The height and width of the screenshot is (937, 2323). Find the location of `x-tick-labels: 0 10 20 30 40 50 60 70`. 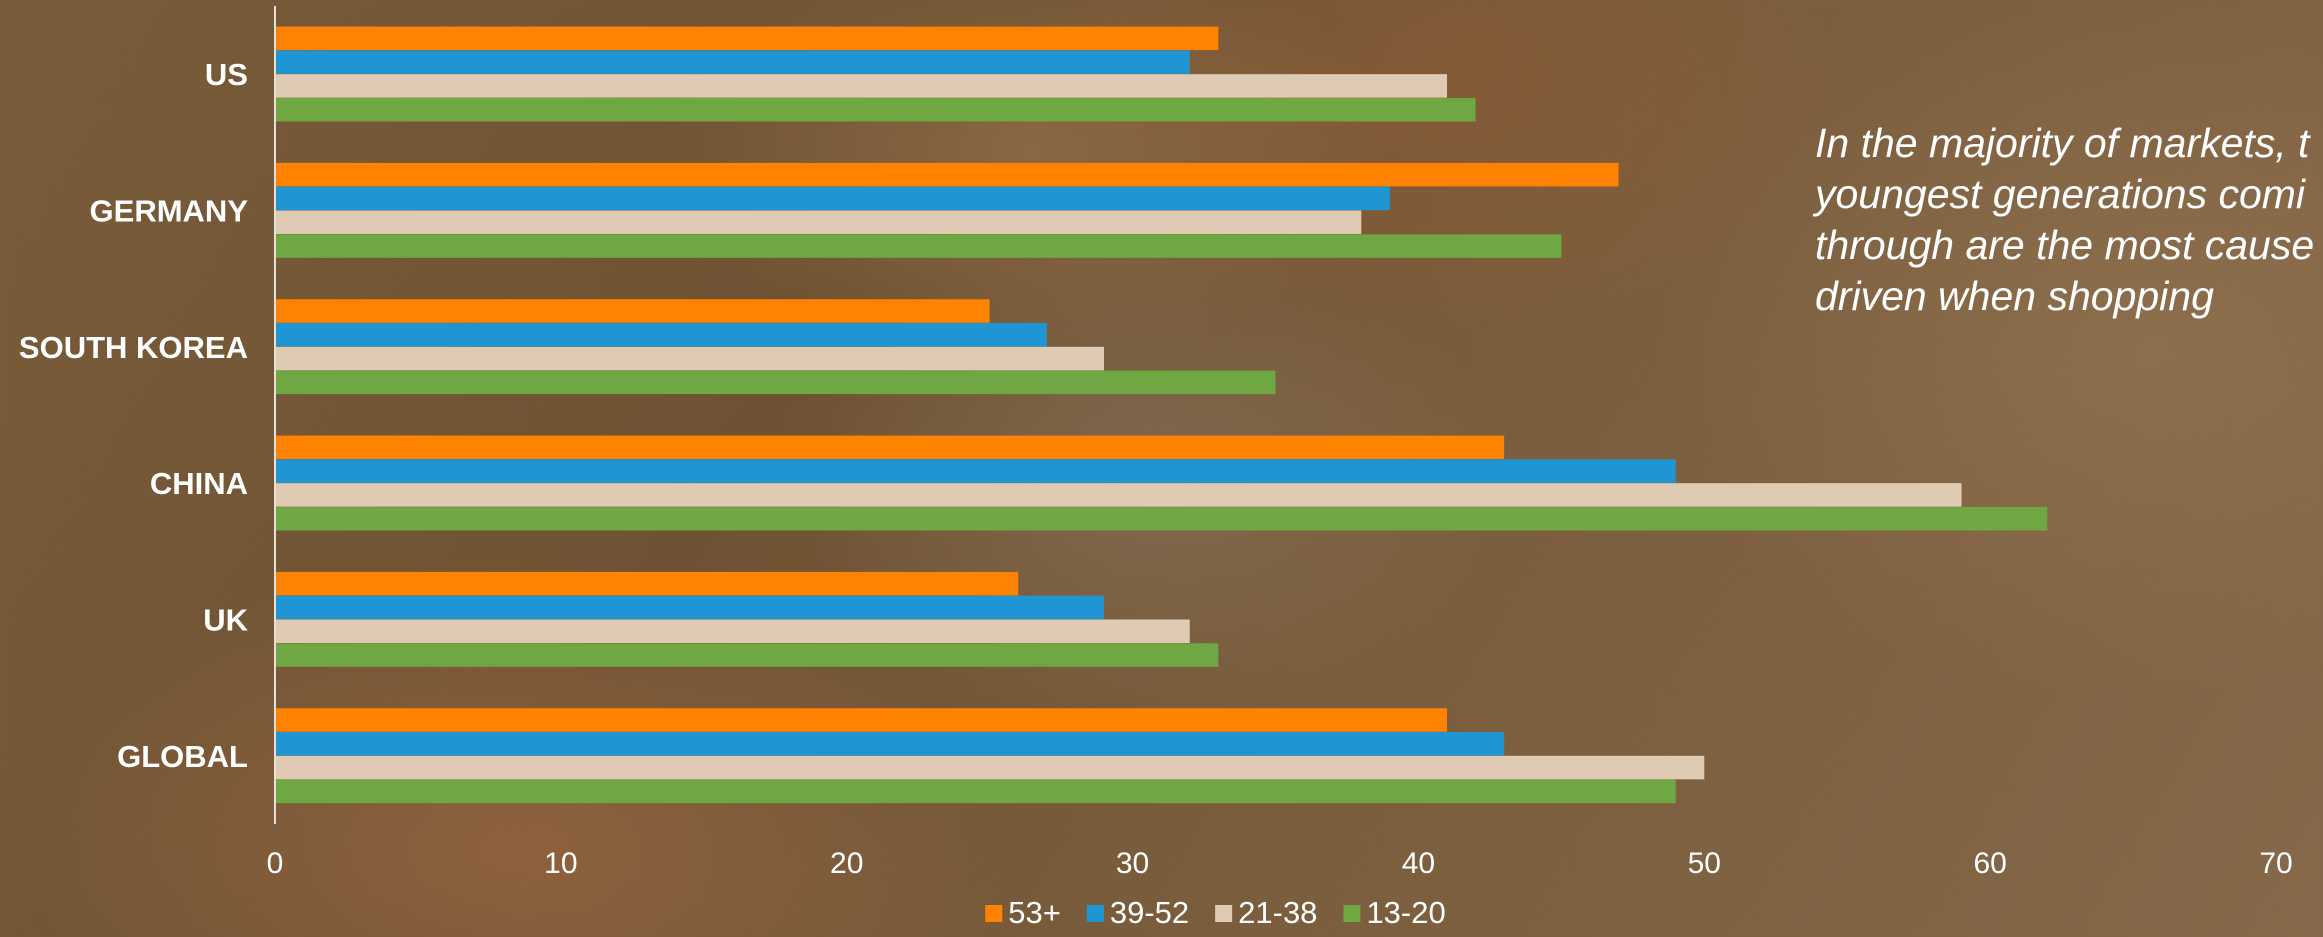

x-tick-labels: 0 10 20 30 40 50 60 70 is located at coordinates (1280, 863).